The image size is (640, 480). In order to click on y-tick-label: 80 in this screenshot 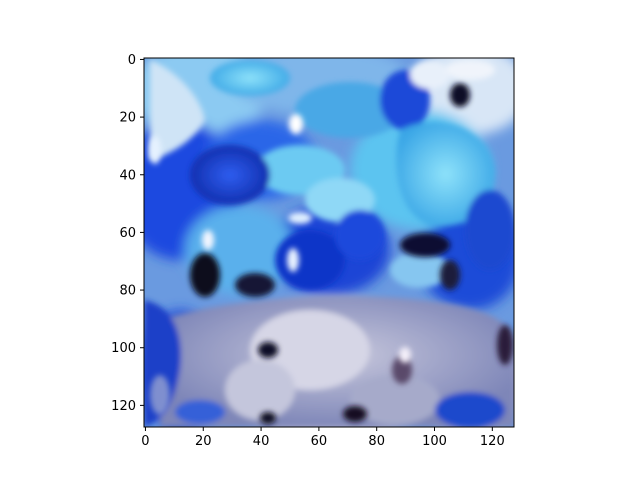, I will do `click(127, 291)`.